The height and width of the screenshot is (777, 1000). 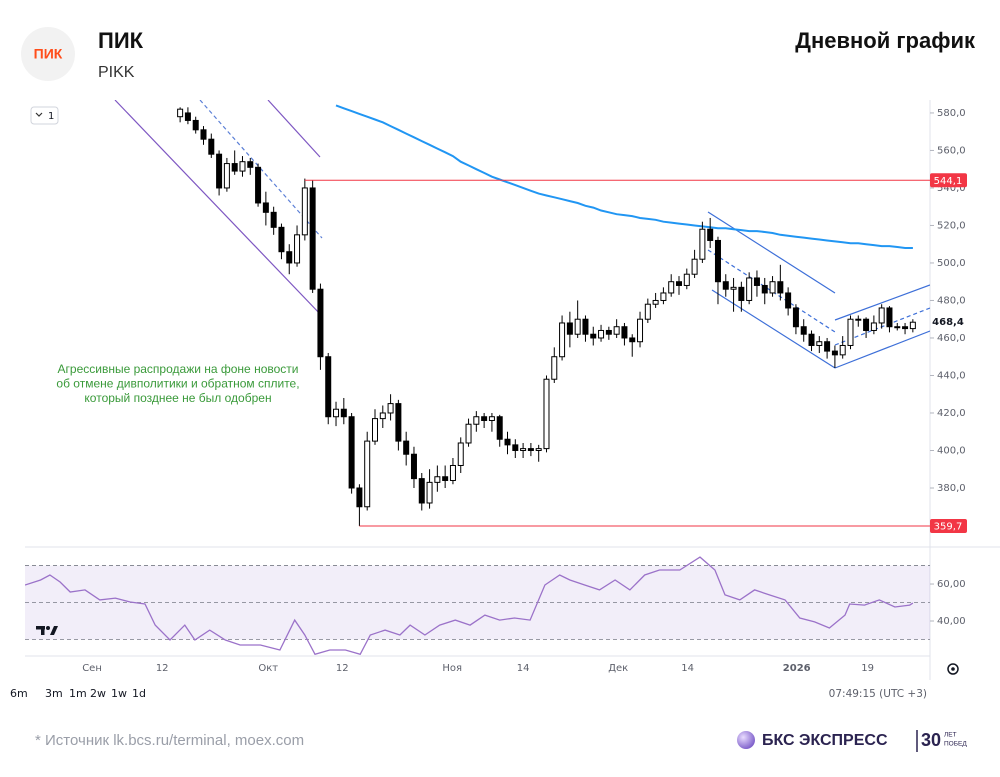 What do you see at coordinates (618, 668) in the screenshot?
I see `x-tick-label: Дек` at bounding box center [618, 668].